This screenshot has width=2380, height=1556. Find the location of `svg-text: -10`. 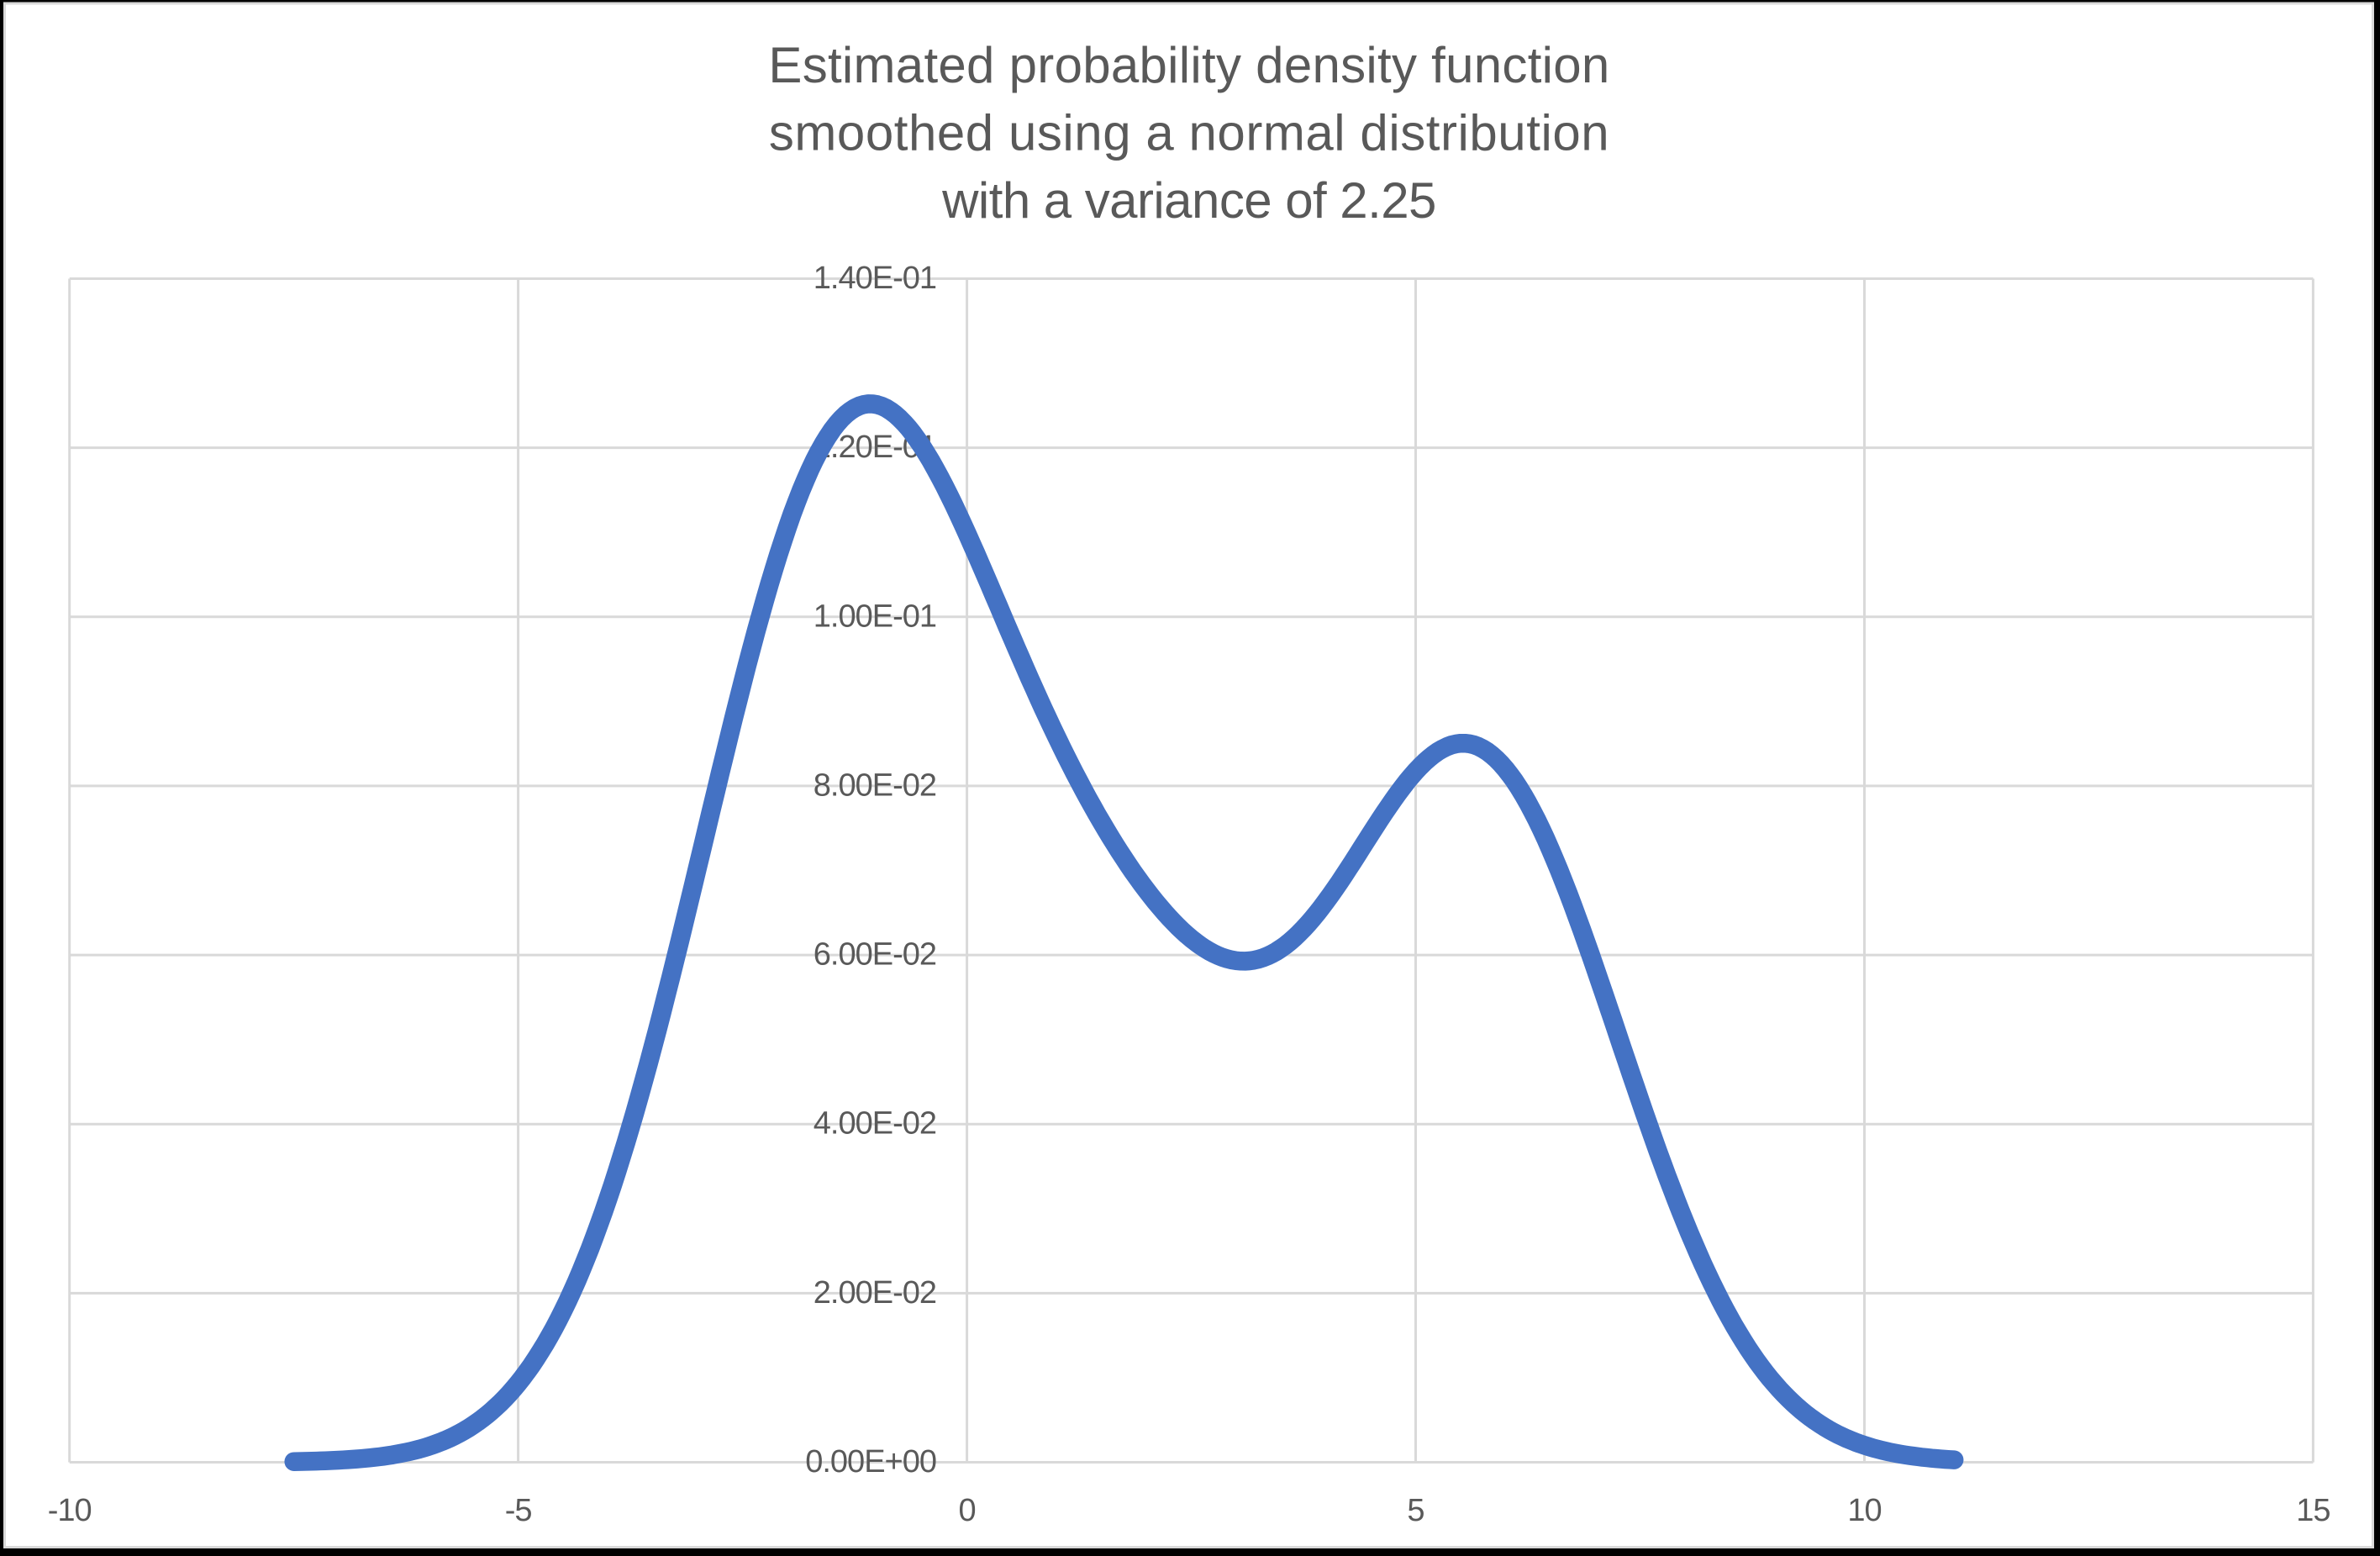

svg-text: -10 is located at coordinates (70, 1510).